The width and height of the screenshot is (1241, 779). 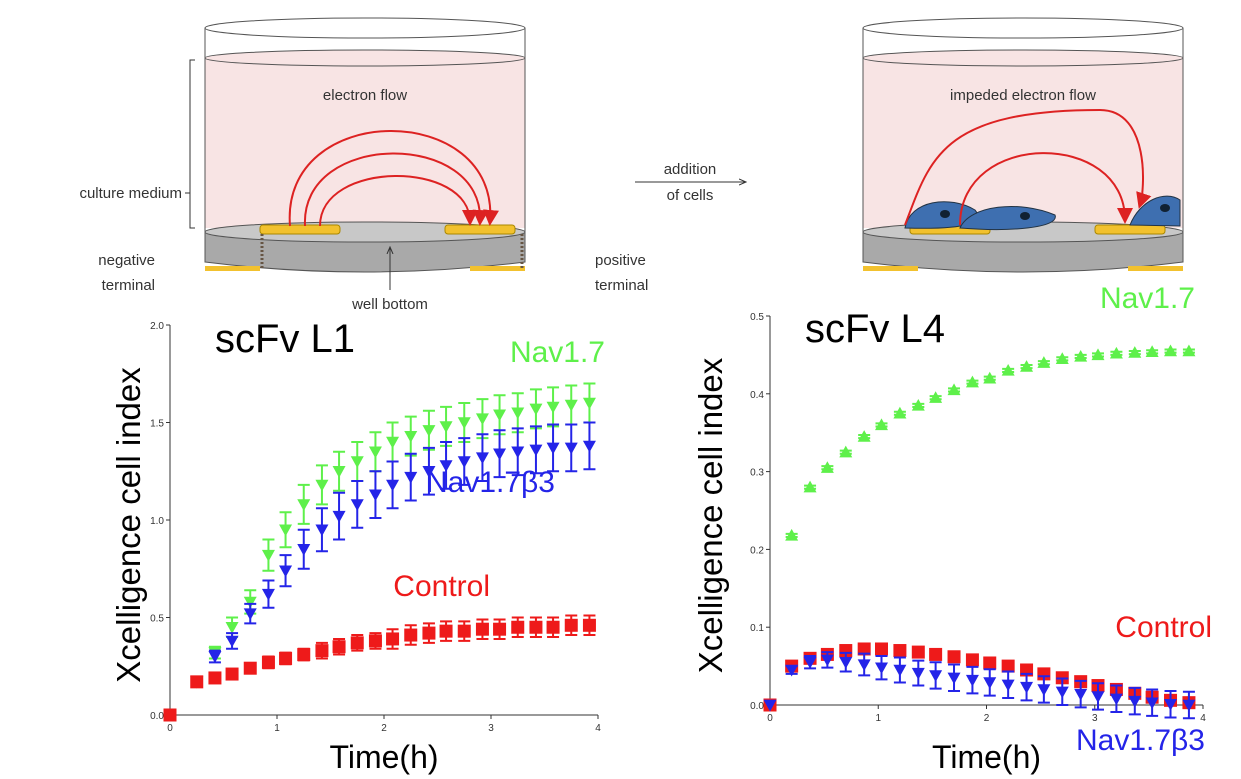 I want to click on y-tick-label: 1.5, so click(x=157, y=424).